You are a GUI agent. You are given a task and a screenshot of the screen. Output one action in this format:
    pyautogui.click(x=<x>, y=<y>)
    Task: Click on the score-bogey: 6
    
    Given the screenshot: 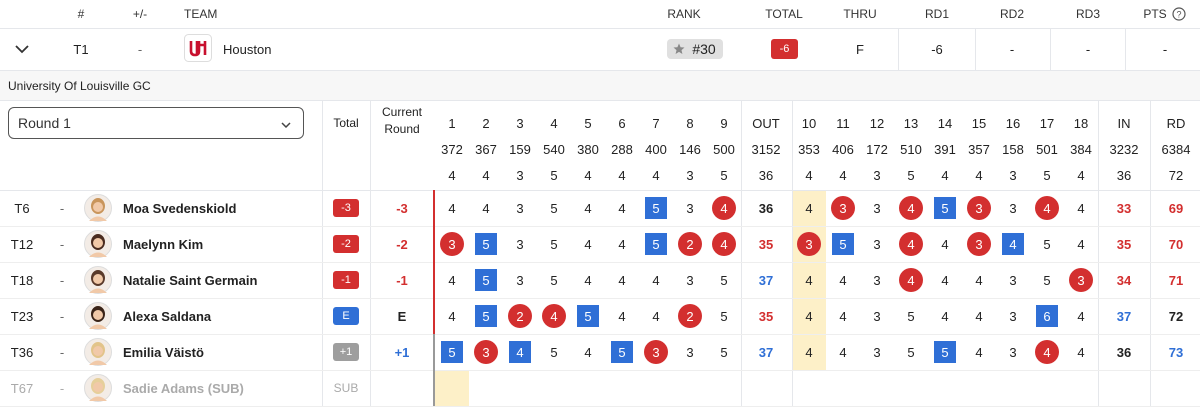 What is the action you would take?
    pyautogui.click(x=1047, y=316)
    